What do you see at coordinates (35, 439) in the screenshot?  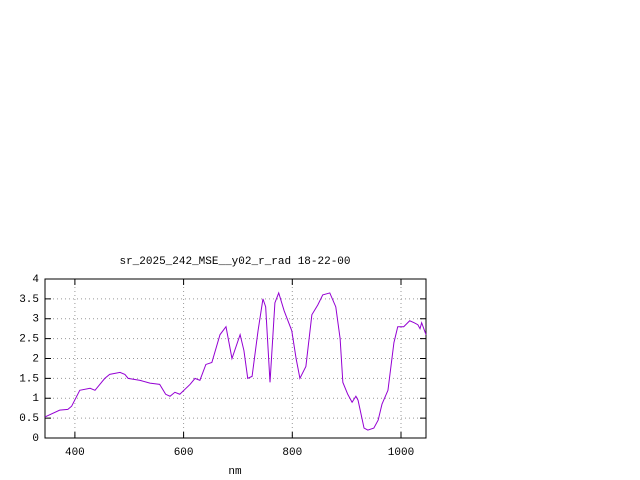 I see `y-tick-label: 0` at bounding box center [35, 439].